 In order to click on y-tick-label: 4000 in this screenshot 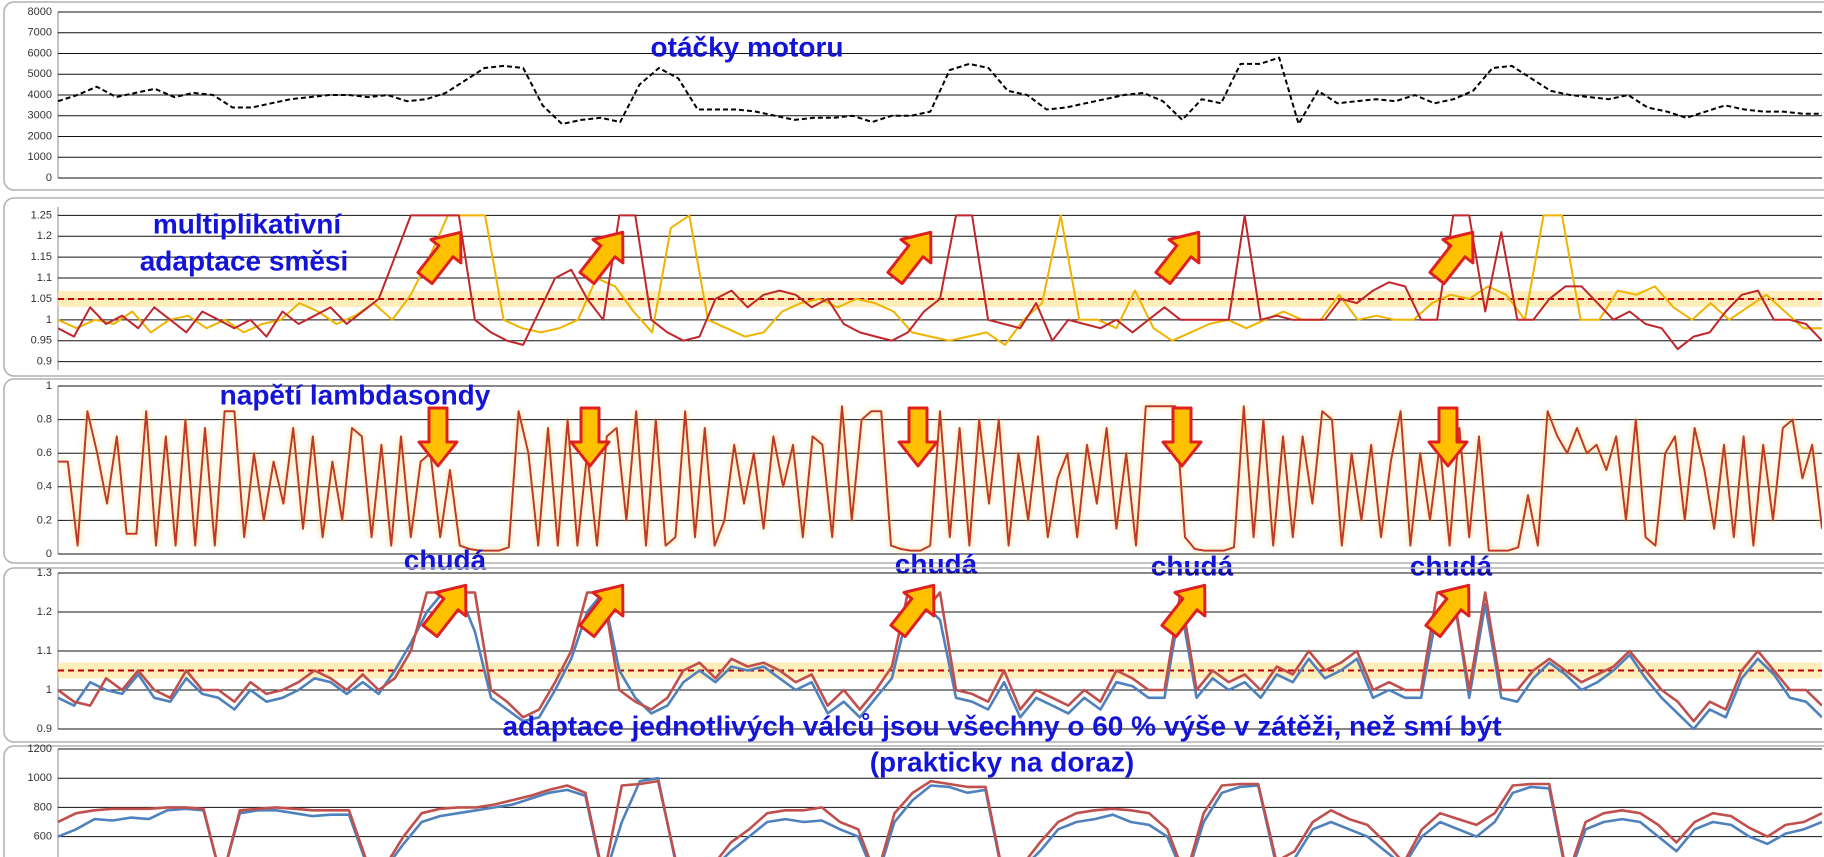, I will do `click(40, 95)`.